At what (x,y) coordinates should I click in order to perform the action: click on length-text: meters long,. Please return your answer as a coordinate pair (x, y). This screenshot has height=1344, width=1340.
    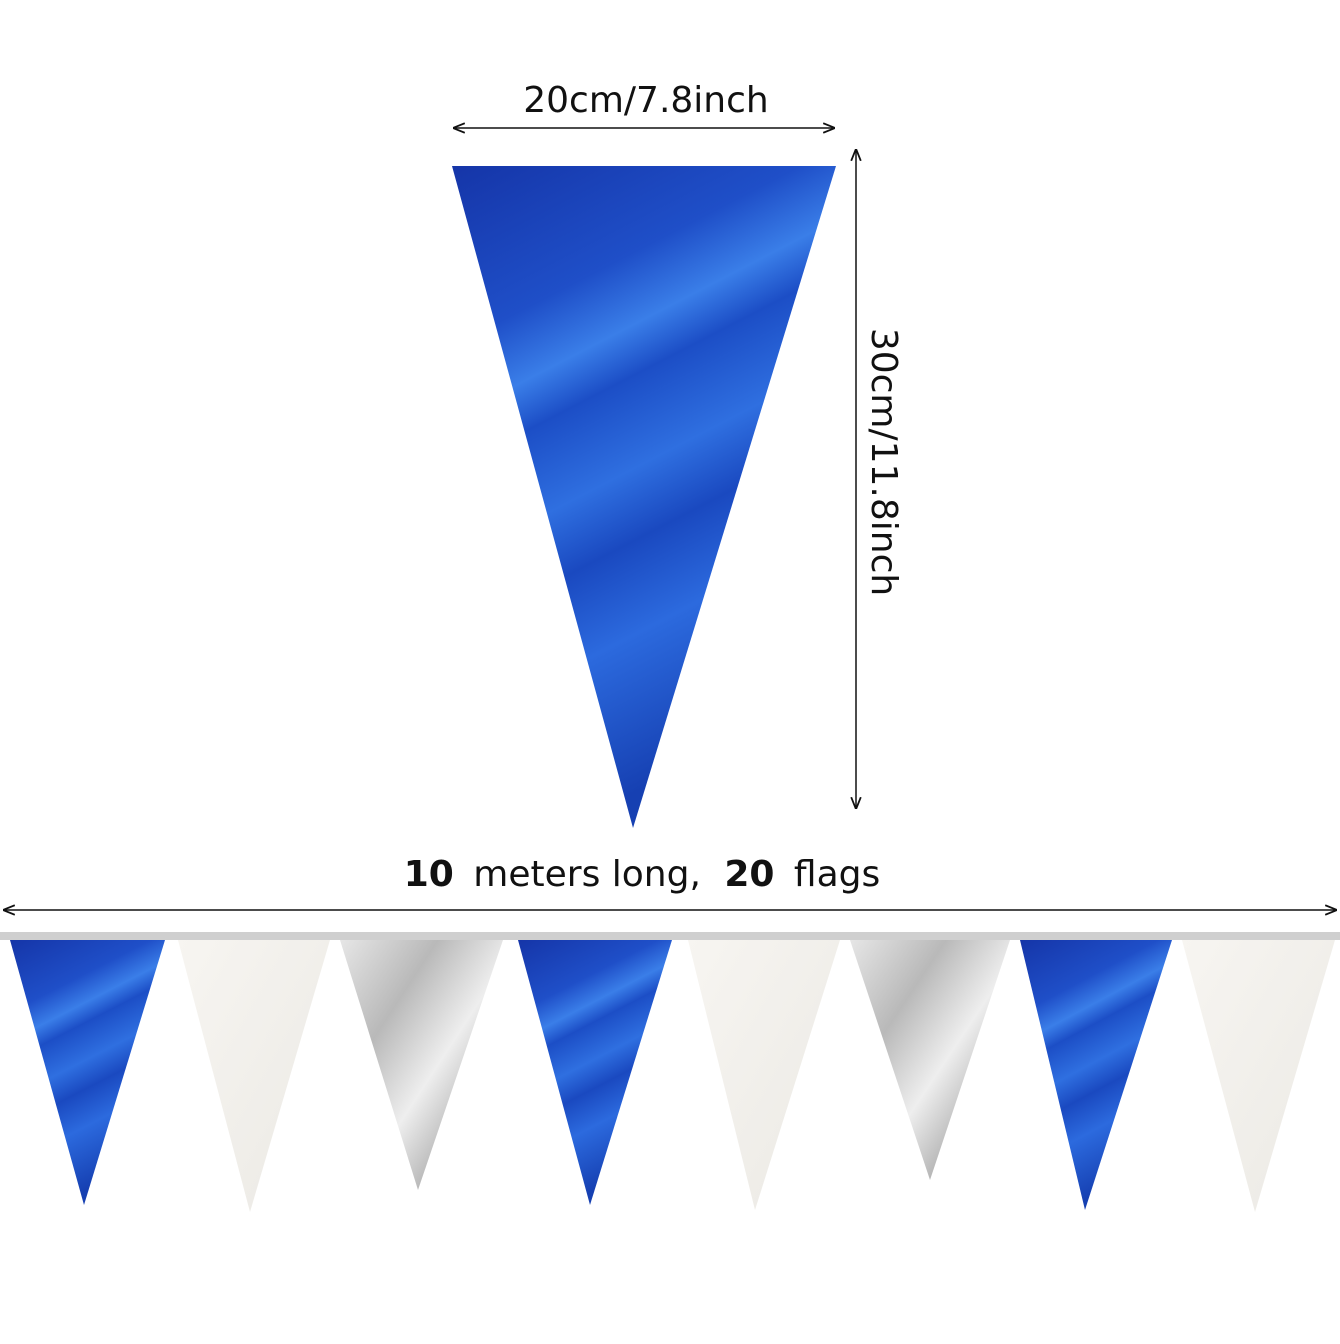
    Looking at the image, I should click on (587, 874).